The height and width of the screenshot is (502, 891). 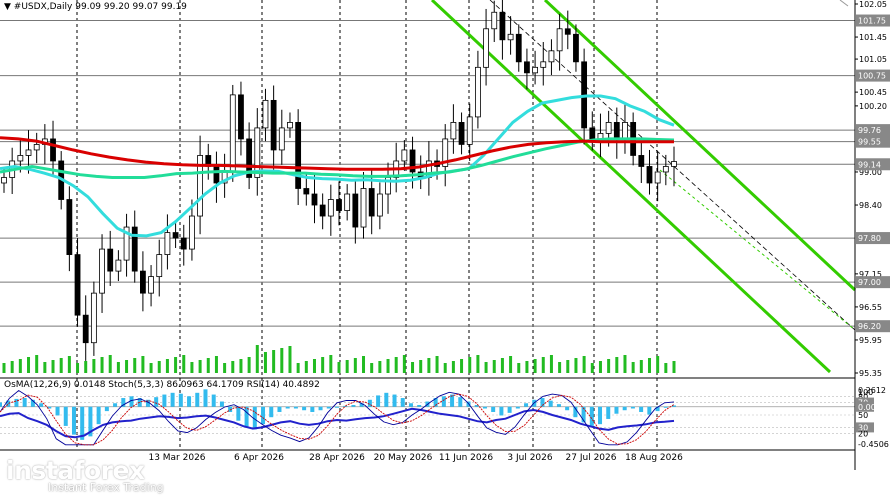 What do you see at coordinates (873, 59) in the screenshot?
I see `y-tick-label: 101.05` at bounding box center [873, 59].